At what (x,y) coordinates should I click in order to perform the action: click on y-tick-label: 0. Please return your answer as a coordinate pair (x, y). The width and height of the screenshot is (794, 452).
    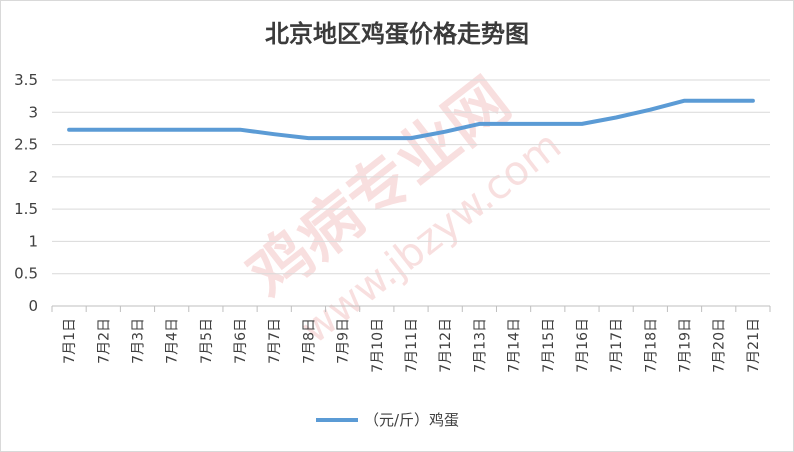
    Looking at the image, I should click on (33, 306).